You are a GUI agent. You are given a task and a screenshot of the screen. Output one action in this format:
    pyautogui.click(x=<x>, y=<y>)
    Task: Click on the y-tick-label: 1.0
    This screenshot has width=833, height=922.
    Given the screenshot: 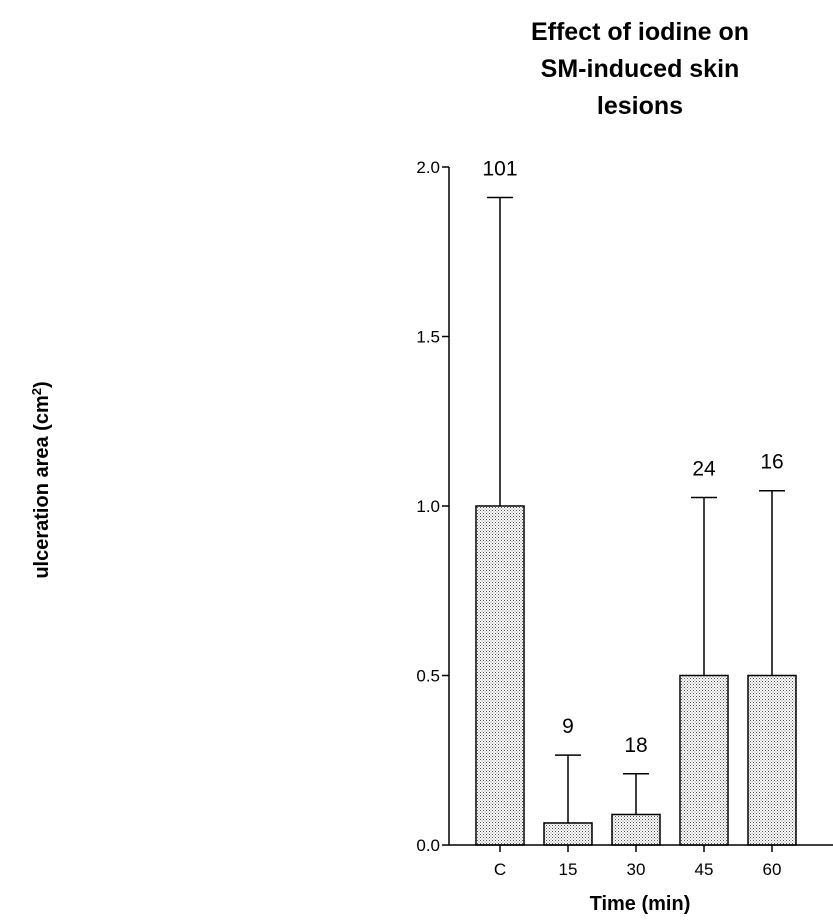 What is the action you would take?
    pyautogui.click(x=428, y=506)
    